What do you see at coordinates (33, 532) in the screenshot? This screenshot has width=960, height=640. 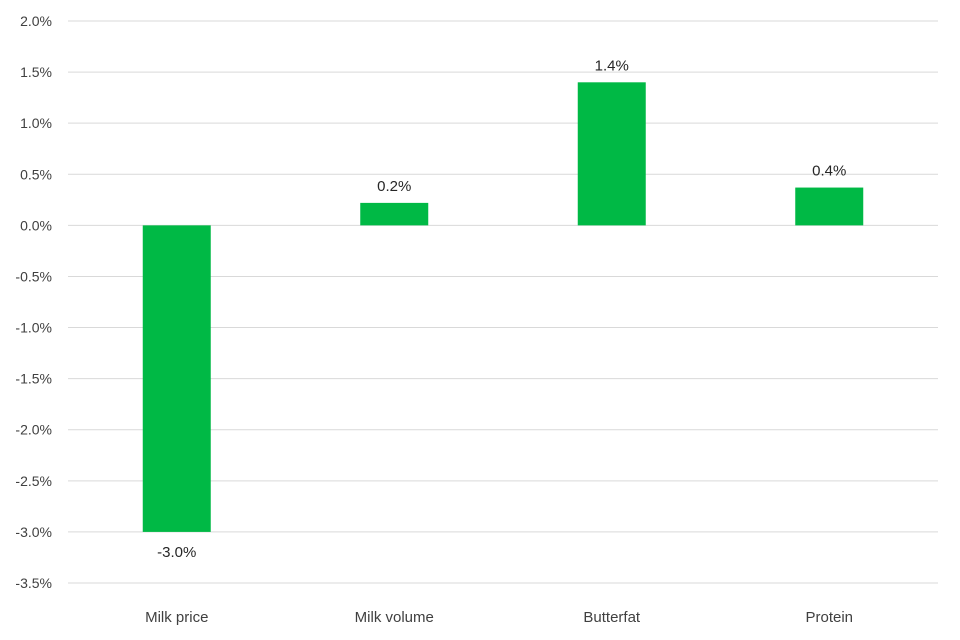 I see `y-tick-label: -3.0%` at bounding box center [33, 532].